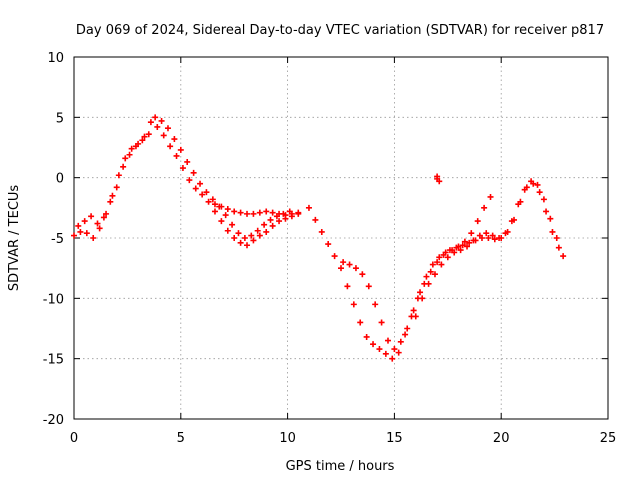  I want to click on series-track-e, so click(417, 273).